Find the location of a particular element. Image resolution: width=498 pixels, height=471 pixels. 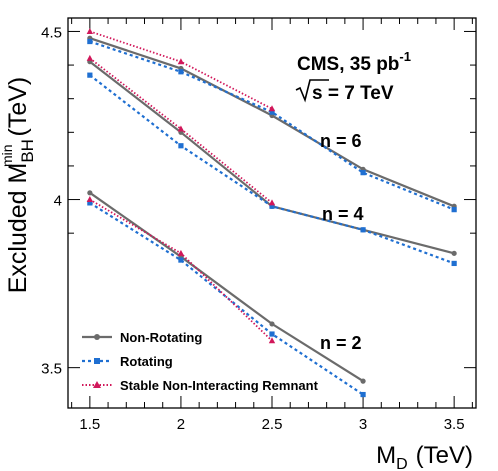

experiment-label: CMS, 35 pb-1 is located at coordinates (354, 62).